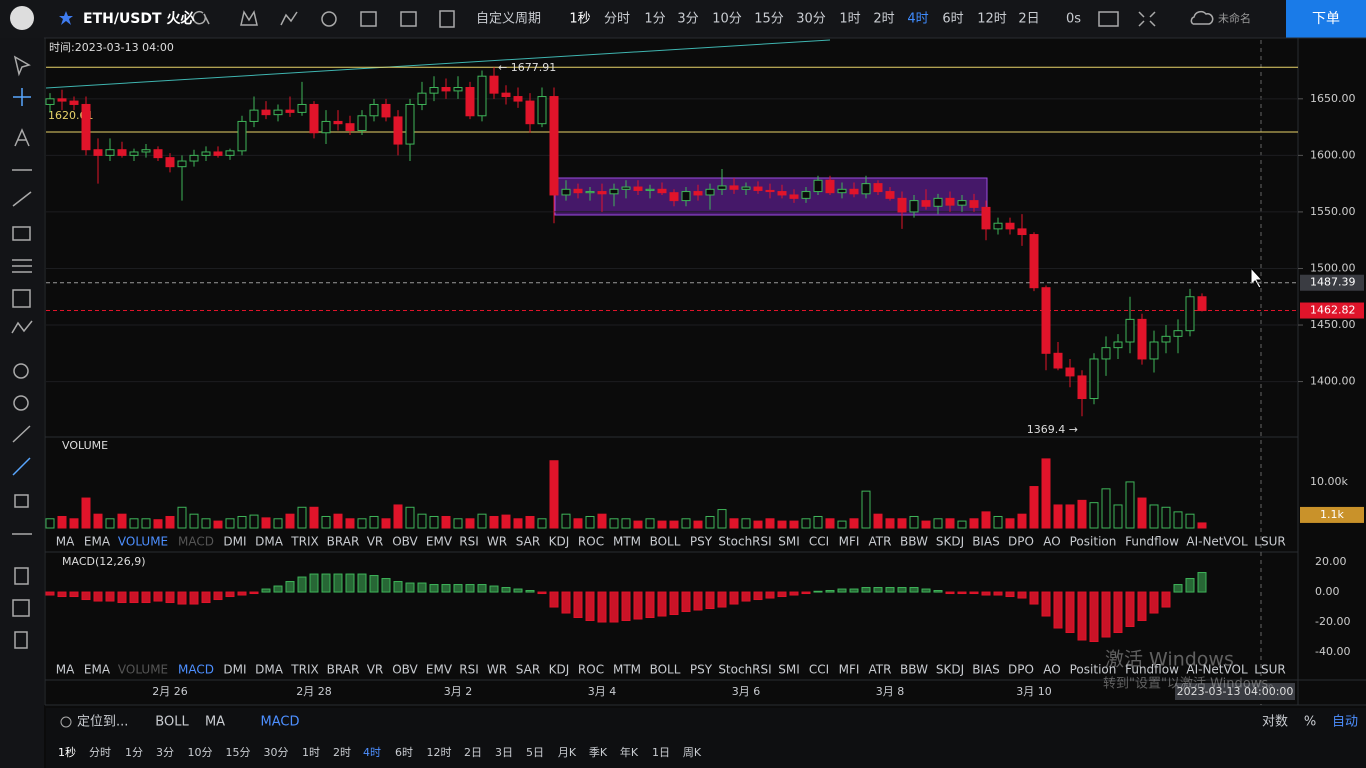 The image size is (1366, 768). I want to click on indicator-tab: BRAR, so click(343, 670).